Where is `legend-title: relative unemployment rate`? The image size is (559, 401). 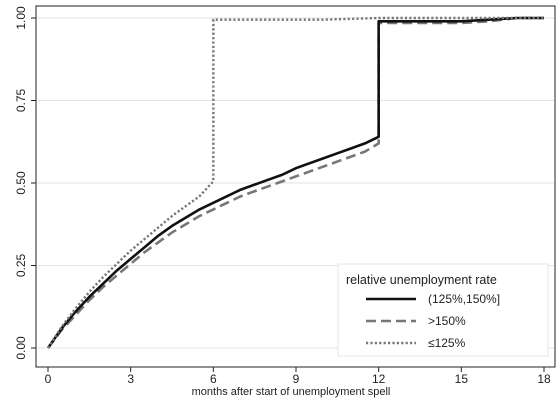 legend-title: relative unemployment rate is located at coordinates (421, 280).